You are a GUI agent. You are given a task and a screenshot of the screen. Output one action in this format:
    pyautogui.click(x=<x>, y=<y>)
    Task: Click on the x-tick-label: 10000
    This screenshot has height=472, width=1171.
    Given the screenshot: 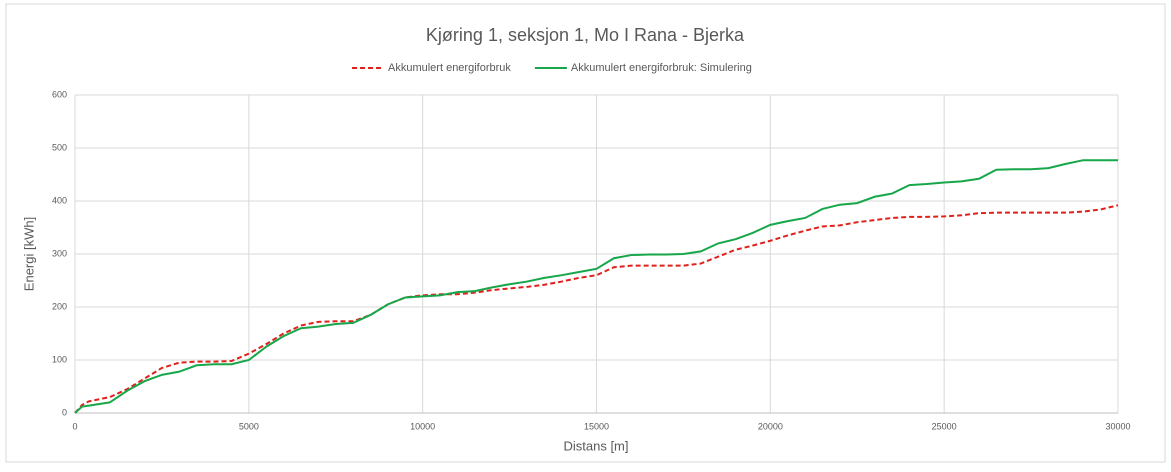 What is the action you would take?
    pyautogui.click(x=422, y=426)
    